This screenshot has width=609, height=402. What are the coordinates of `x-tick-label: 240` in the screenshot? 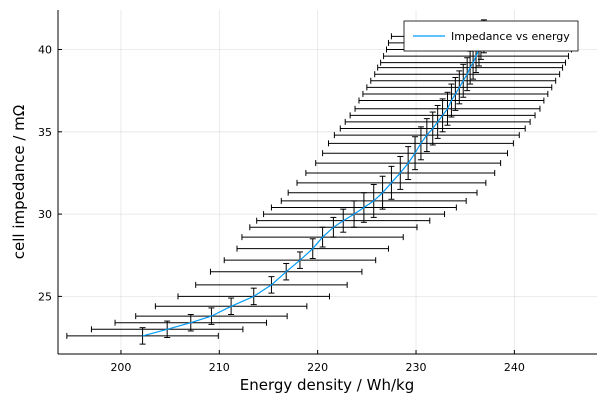 It's located at (514, 367).